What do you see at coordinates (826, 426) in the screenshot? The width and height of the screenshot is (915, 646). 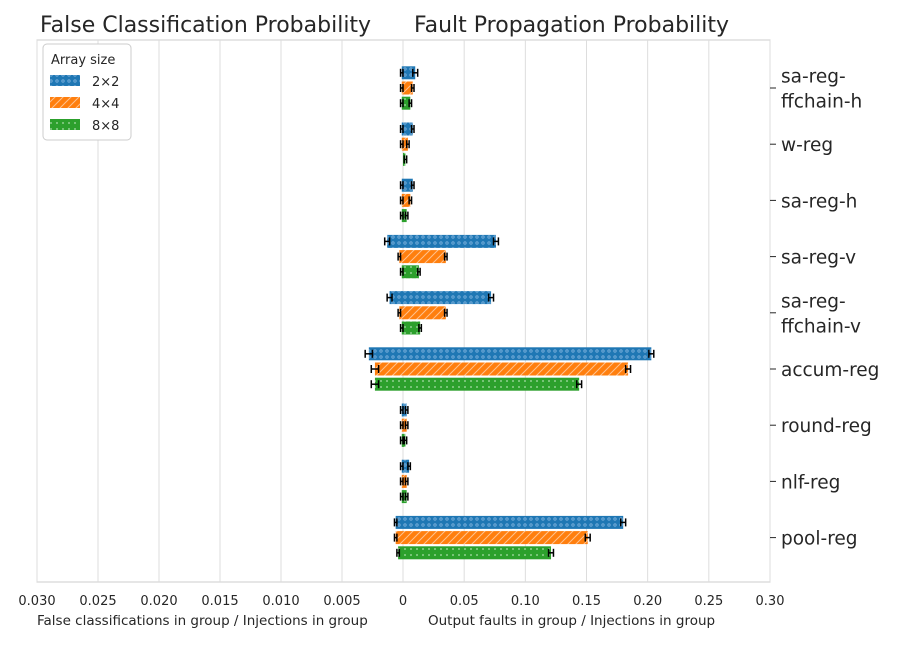 I see `y-tick-label: round-reg` at bounding box center [826, 426].